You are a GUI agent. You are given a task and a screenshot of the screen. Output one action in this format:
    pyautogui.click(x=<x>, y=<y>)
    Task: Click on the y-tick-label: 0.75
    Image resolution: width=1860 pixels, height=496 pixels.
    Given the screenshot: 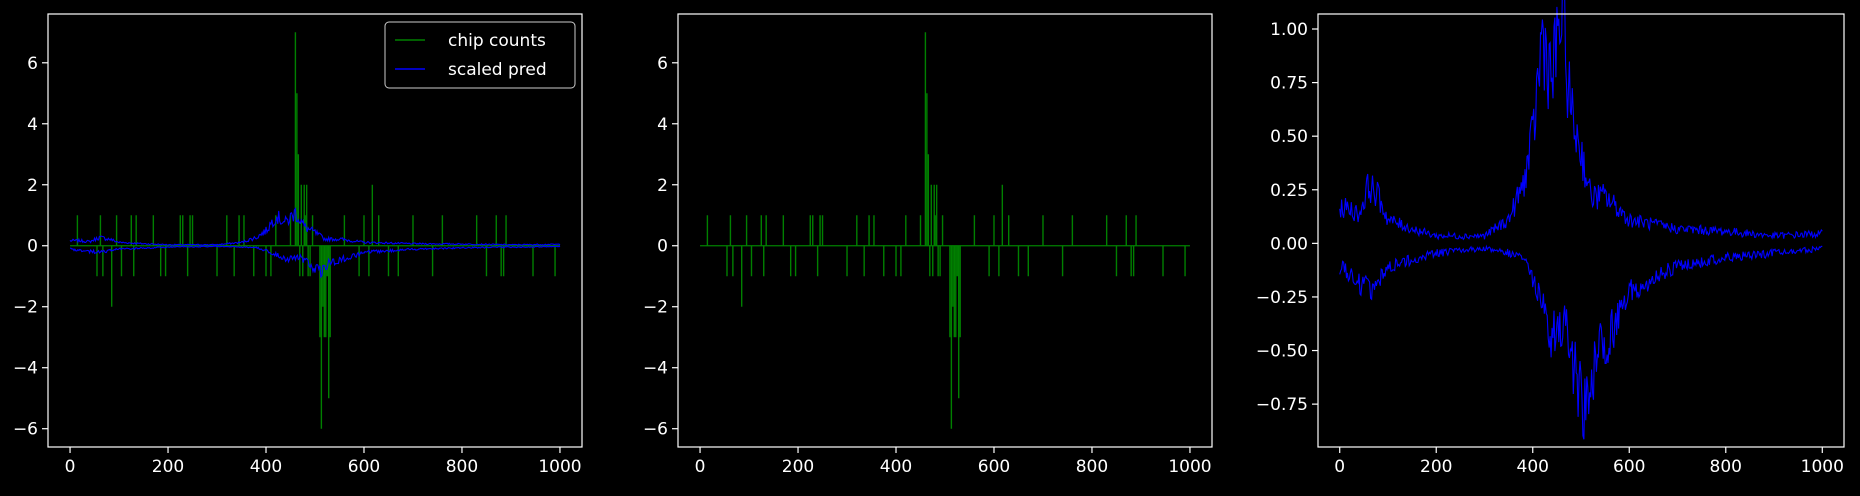 What is the action you would take?
    pyautogui.click(x=1289, y=84)
    